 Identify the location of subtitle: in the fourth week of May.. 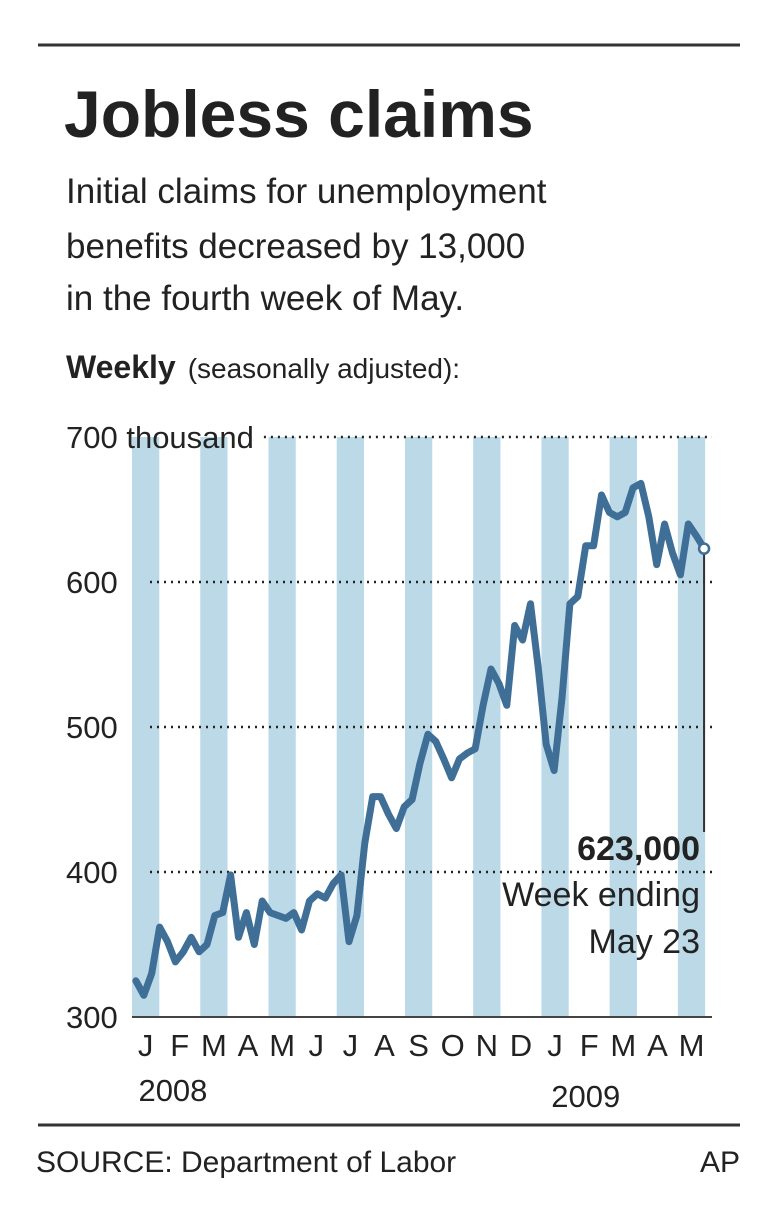
(265, 298).